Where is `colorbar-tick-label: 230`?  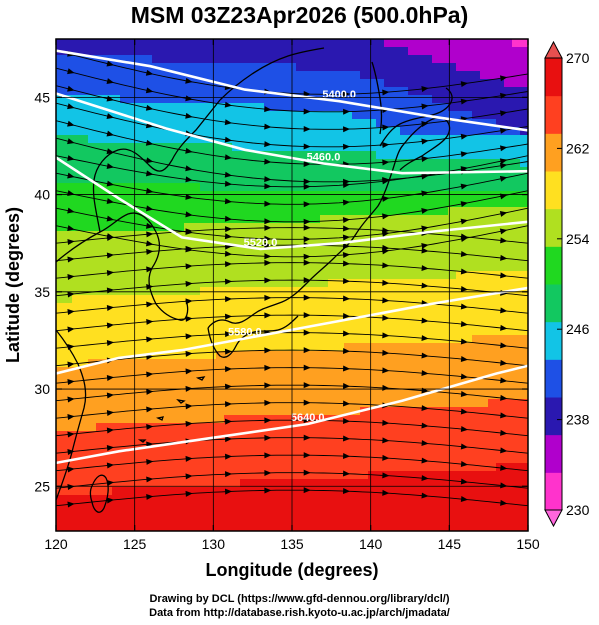 colorbar-tick-label: 230 is located at coordinates (578, 510).